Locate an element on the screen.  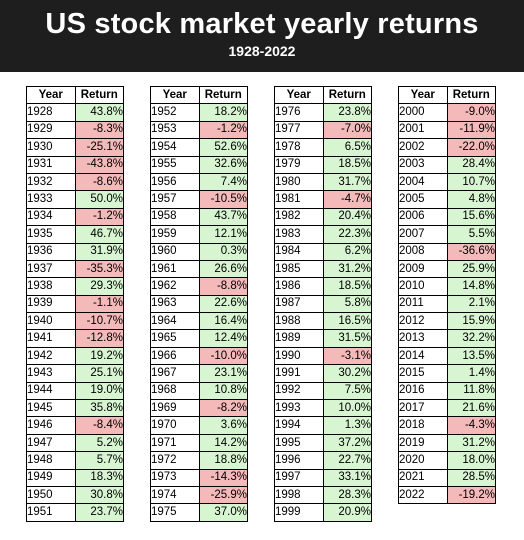
year-cell: 1976 is located at coordinates (299, 112).